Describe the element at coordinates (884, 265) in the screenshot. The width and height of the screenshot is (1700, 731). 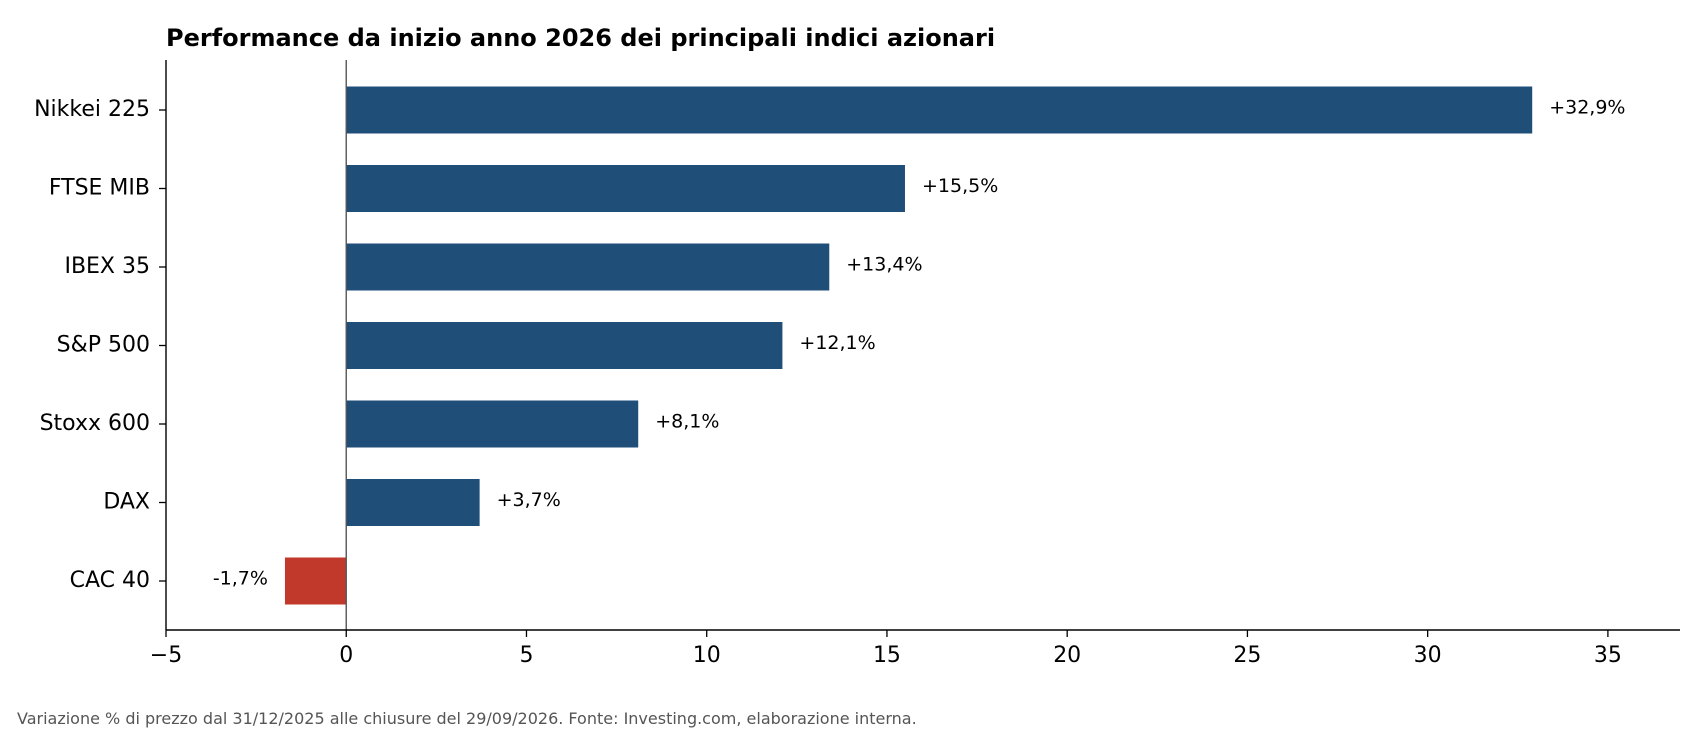
I see `value-label: +13,4%` at that location.